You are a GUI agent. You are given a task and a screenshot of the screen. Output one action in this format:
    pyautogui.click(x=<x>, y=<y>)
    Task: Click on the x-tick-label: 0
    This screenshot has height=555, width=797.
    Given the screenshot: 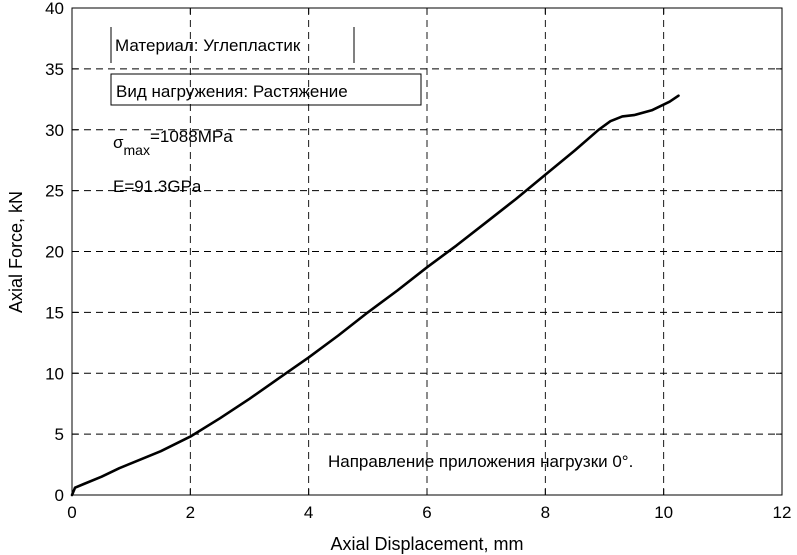 What is the action you would take?
    pyautogui.click(x=71, y=512)
    